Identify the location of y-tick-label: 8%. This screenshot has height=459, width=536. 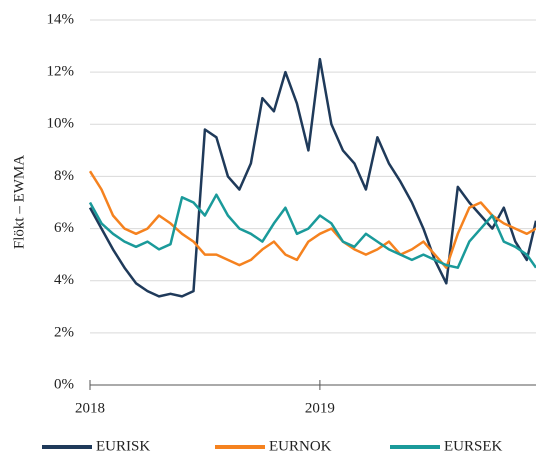
(64, 176).